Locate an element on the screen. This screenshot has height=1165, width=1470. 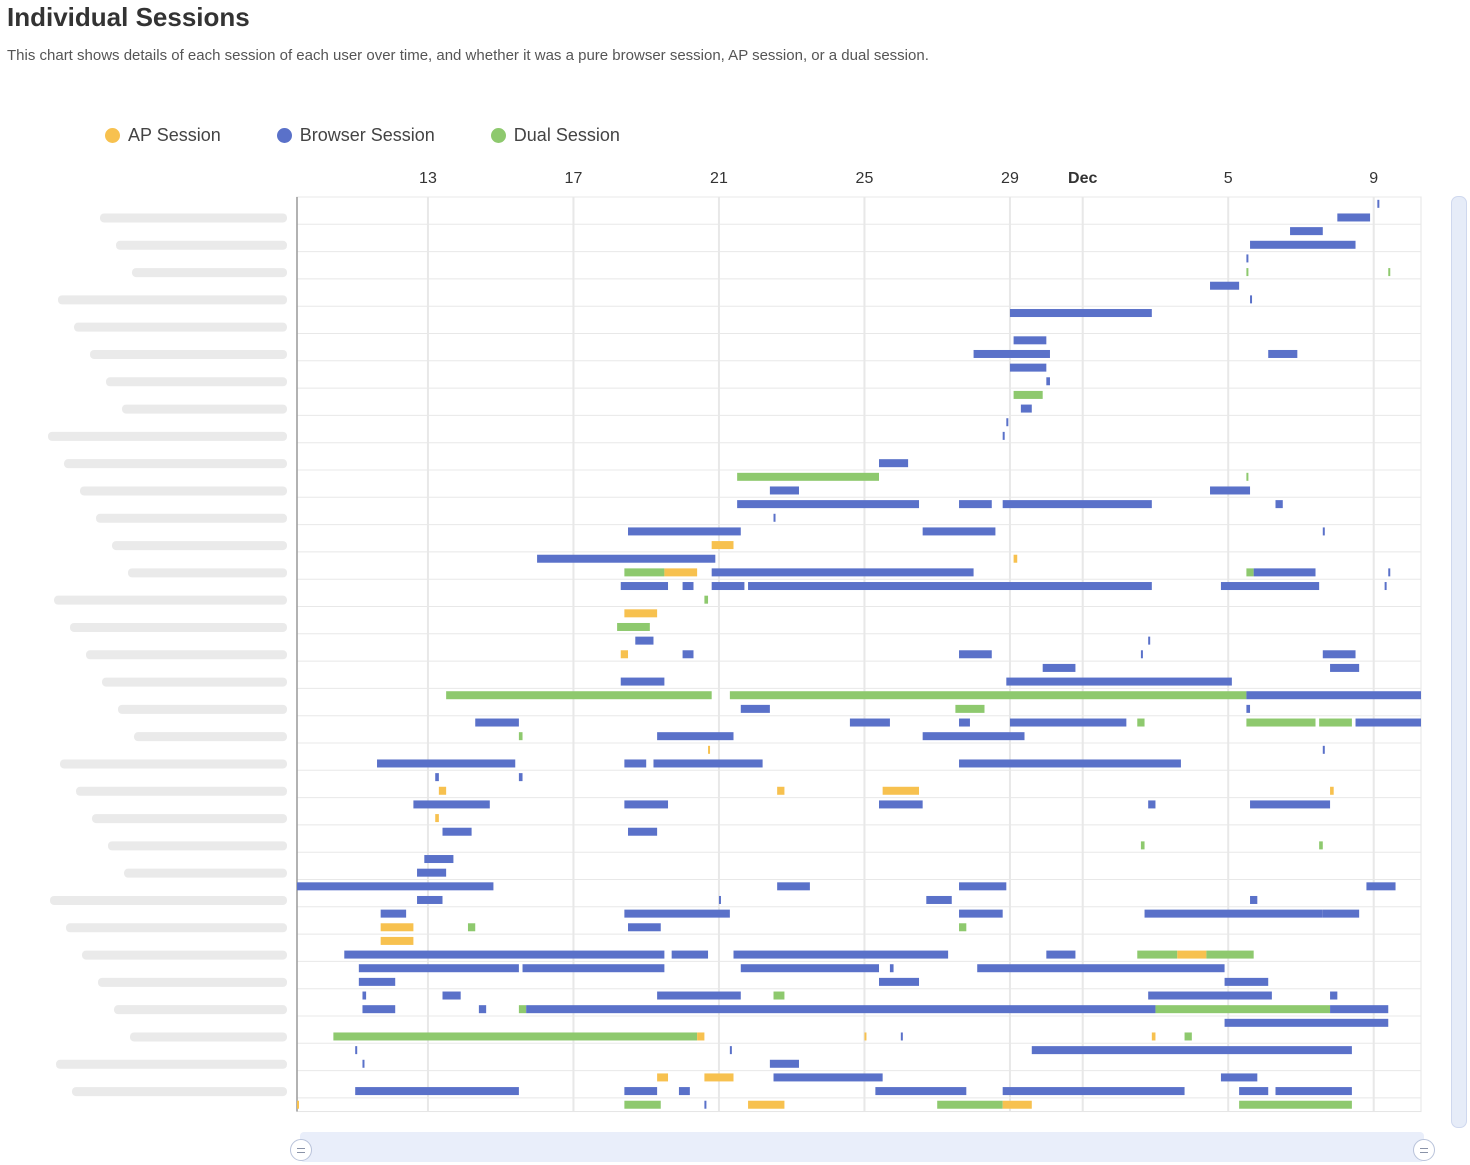
legend-dot-ap is located at coordinates (112, 135).